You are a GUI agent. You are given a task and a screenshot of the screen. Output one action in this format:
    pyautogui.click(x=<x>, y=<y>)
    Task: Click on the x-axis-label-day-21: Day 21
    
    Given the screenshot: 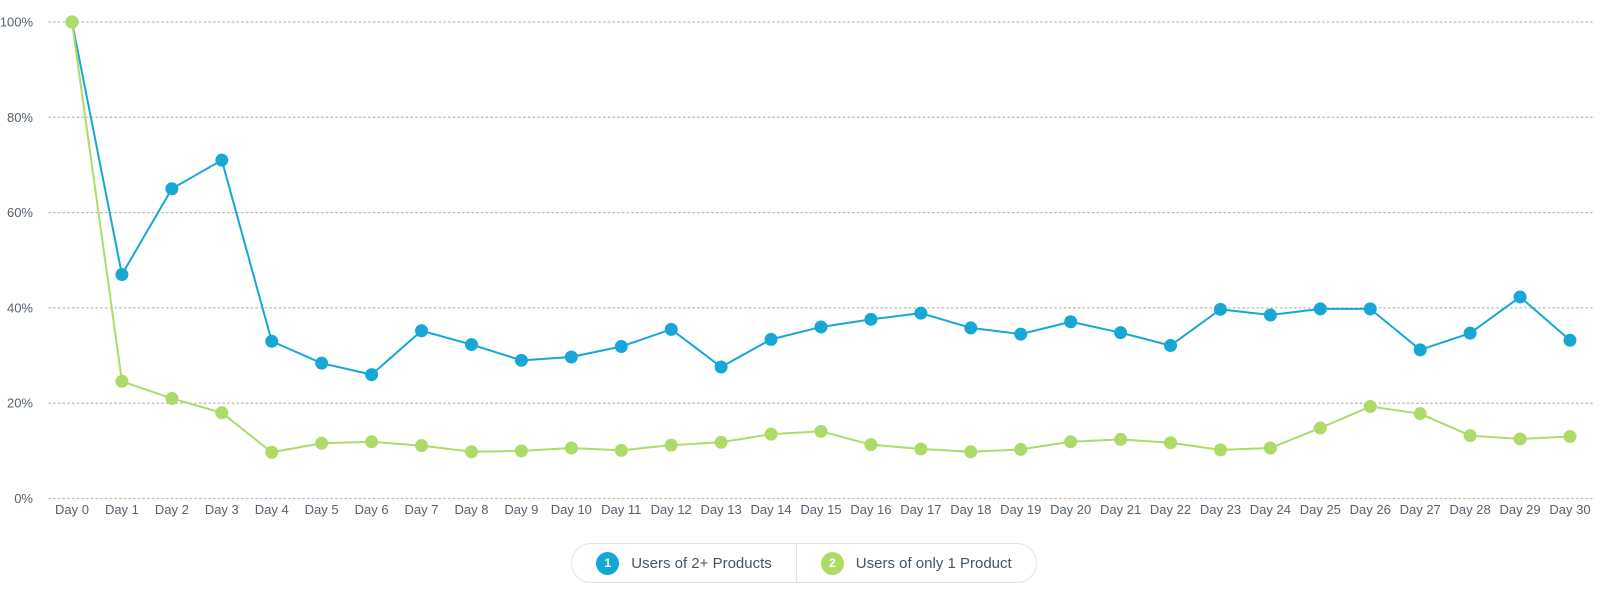 What is the action you would take?
    pyautogui.click(x=1120, y=509)
    